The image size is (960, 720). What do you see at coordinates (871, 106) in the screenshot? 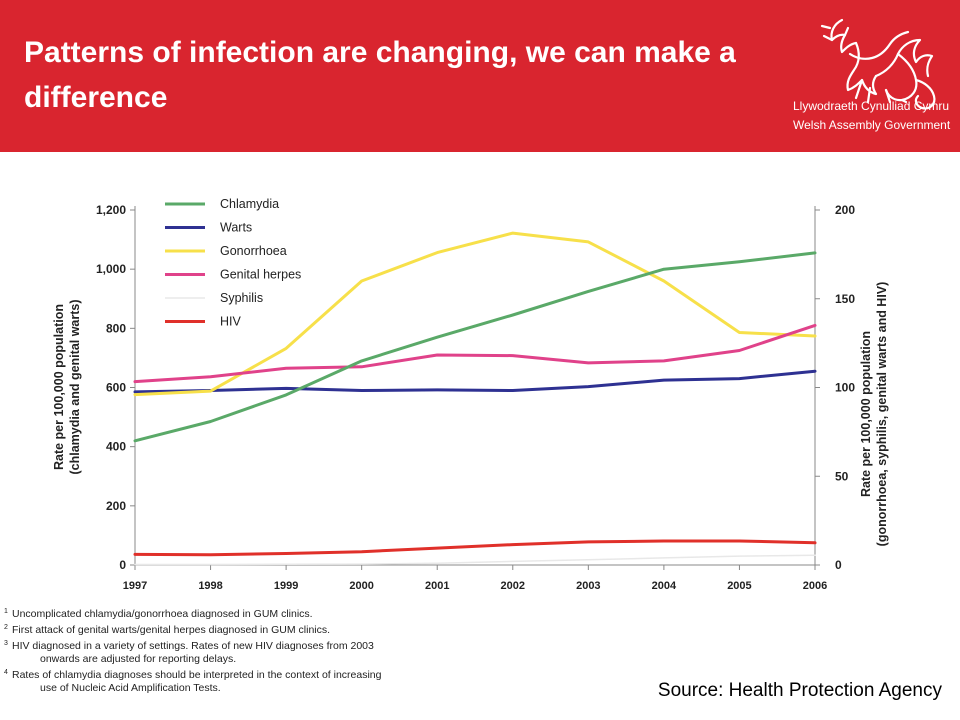
I see `logo-text-welsh: Llywodraeth Cynulliad Cymru` at bounding box center [871, 106].